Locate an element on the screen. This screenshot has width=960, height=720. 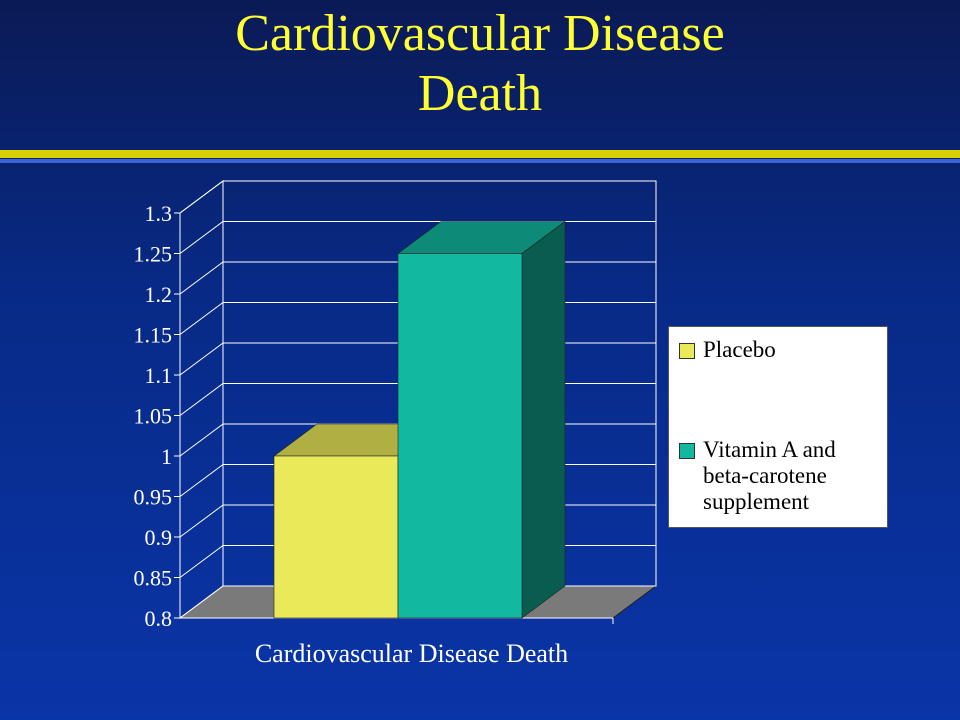
legend-label-supplement: Vitamin A and beta-carotene supplement is located at coordinates (769, 475).